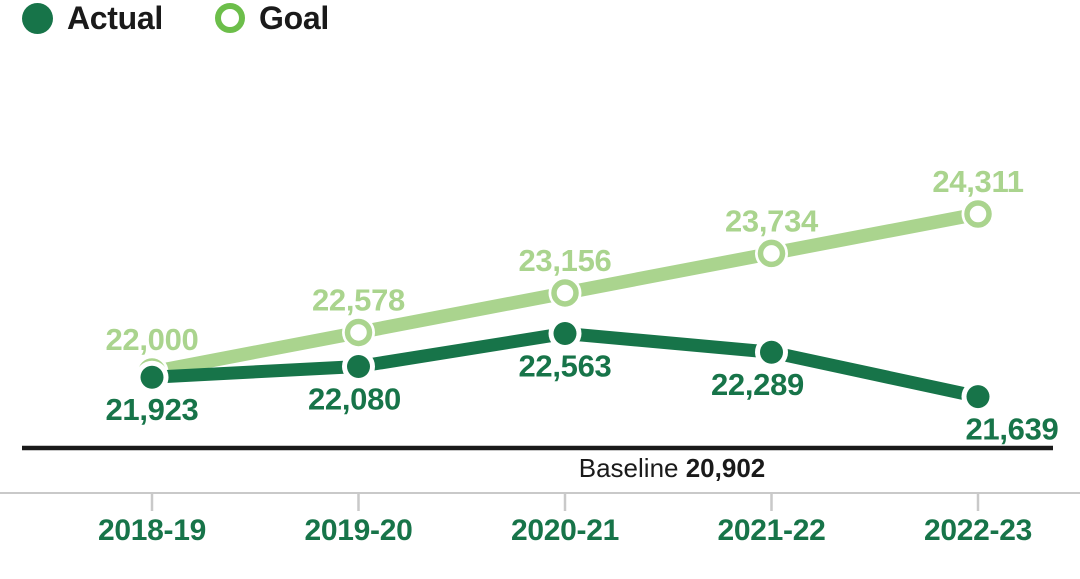 This screenshot has height=579, width=1080. What do you see at coordinates (230, 18) in the screenshot?
I see `goal-legend-ring-icon` at bounding box center [230, 18].